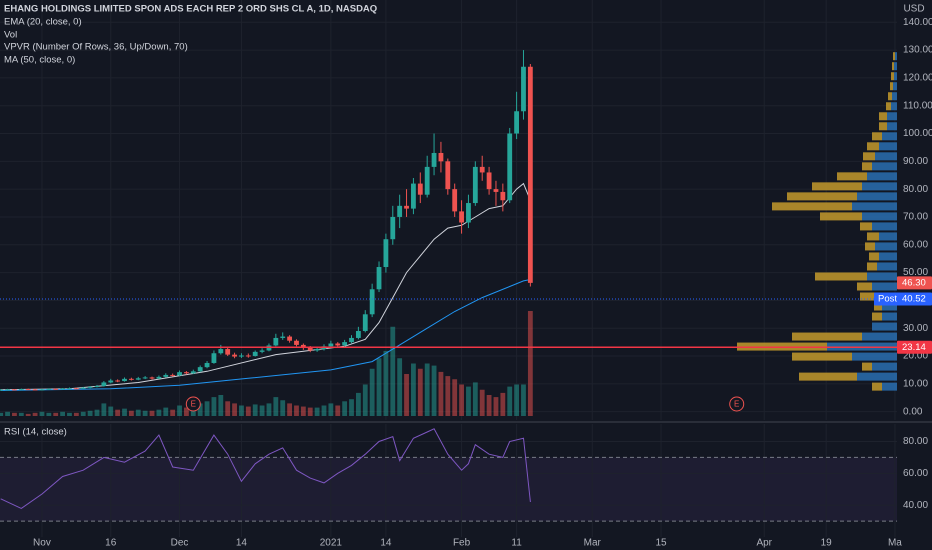  I want to click on y-tick-label: 80.00, so click(915, 441).